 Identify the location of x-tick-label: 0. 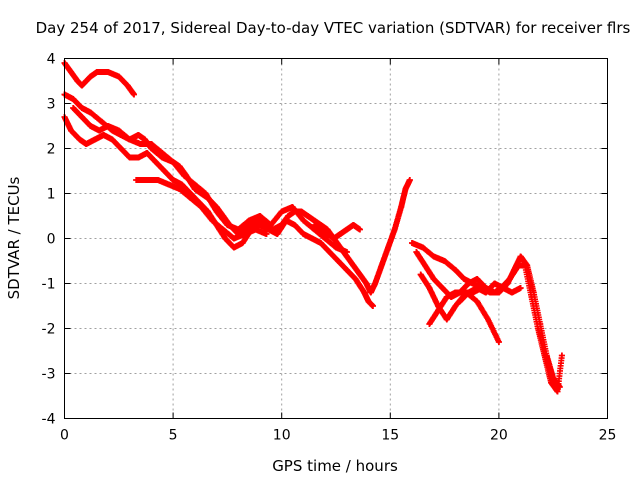
(64, 436).